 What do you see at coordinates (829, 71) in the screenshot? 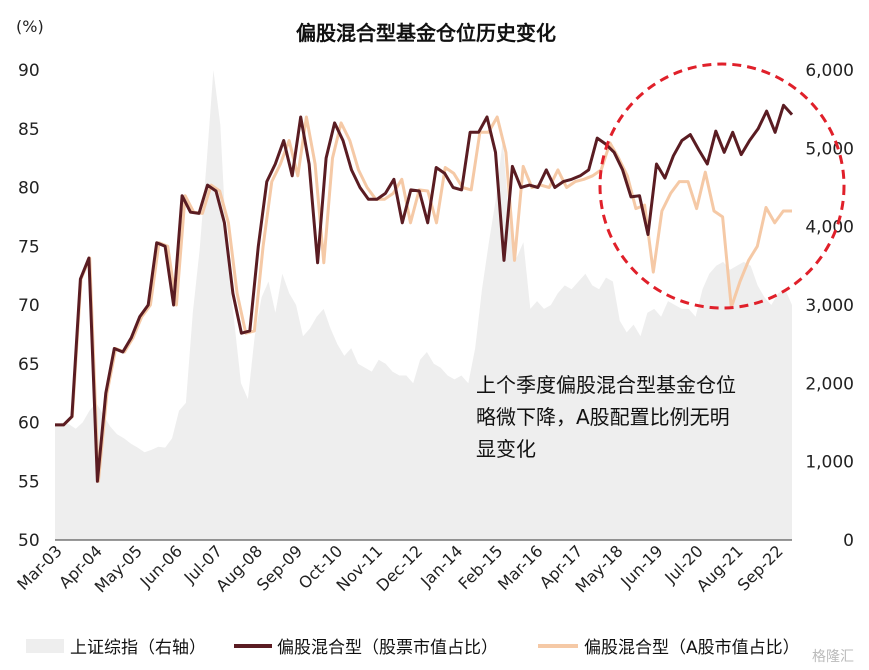
I see `right-tick-label: 6,000` at bounding box center [829, 71].